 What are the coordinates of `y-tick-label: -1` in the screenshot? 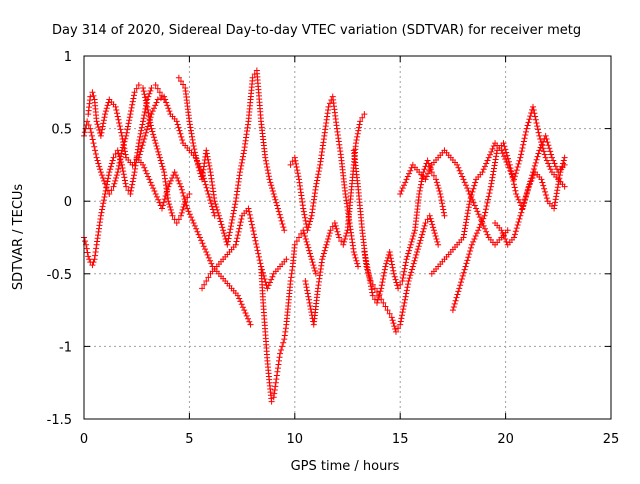 It's located at (65, 347).